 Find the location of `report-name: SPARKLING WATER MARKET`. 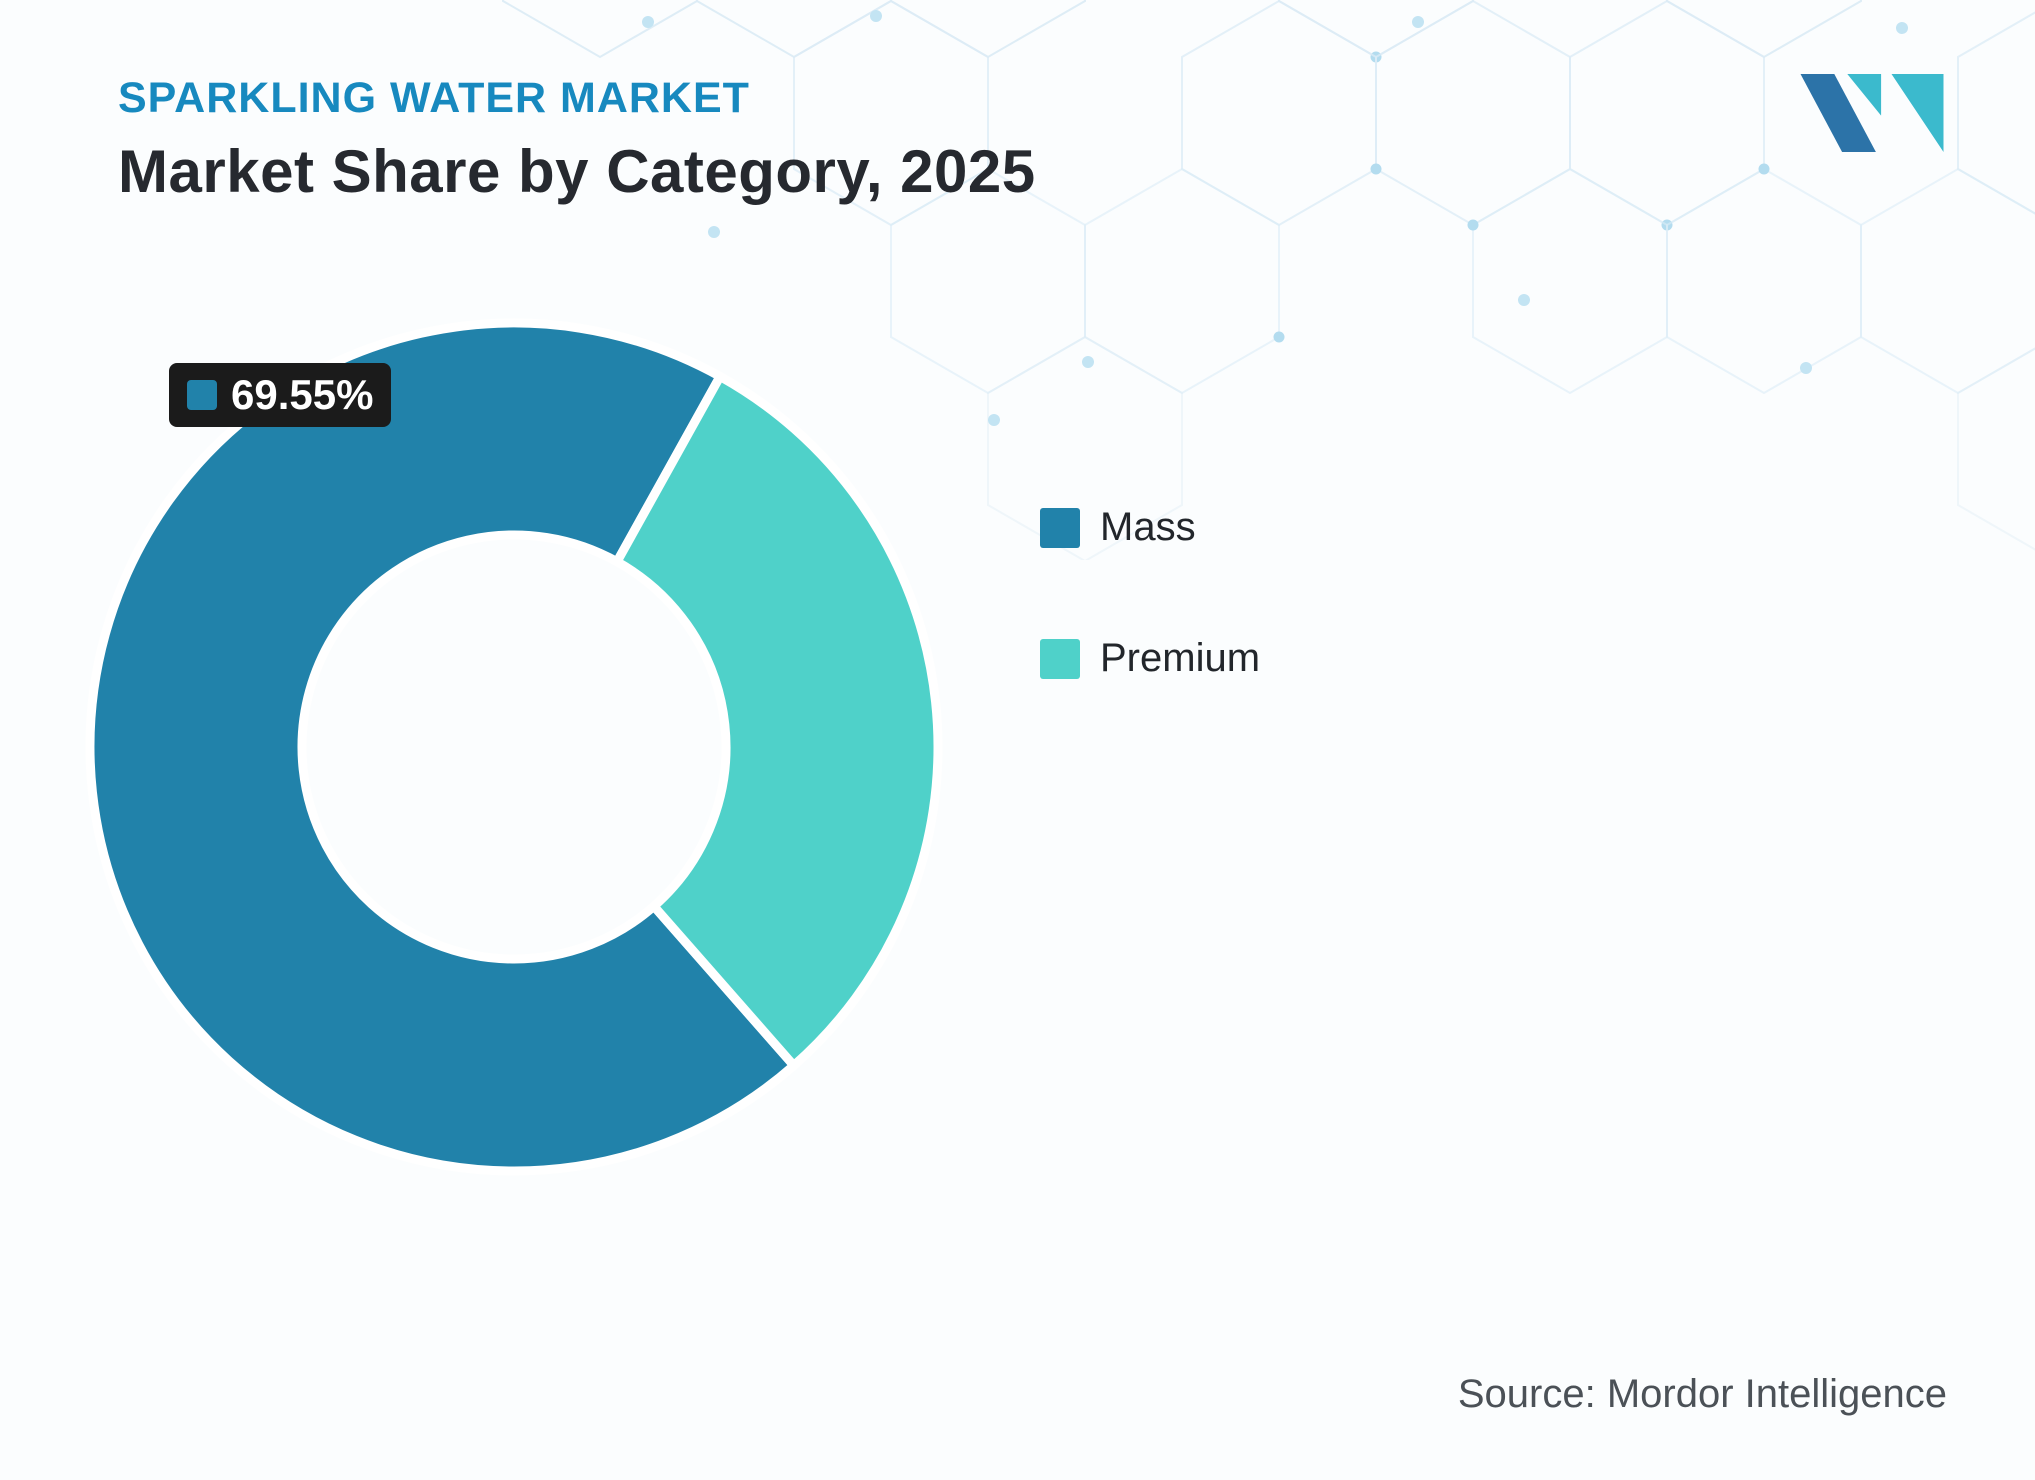

report-name: SPARKLING WATER MARKET is located at coordinates (434, 98).